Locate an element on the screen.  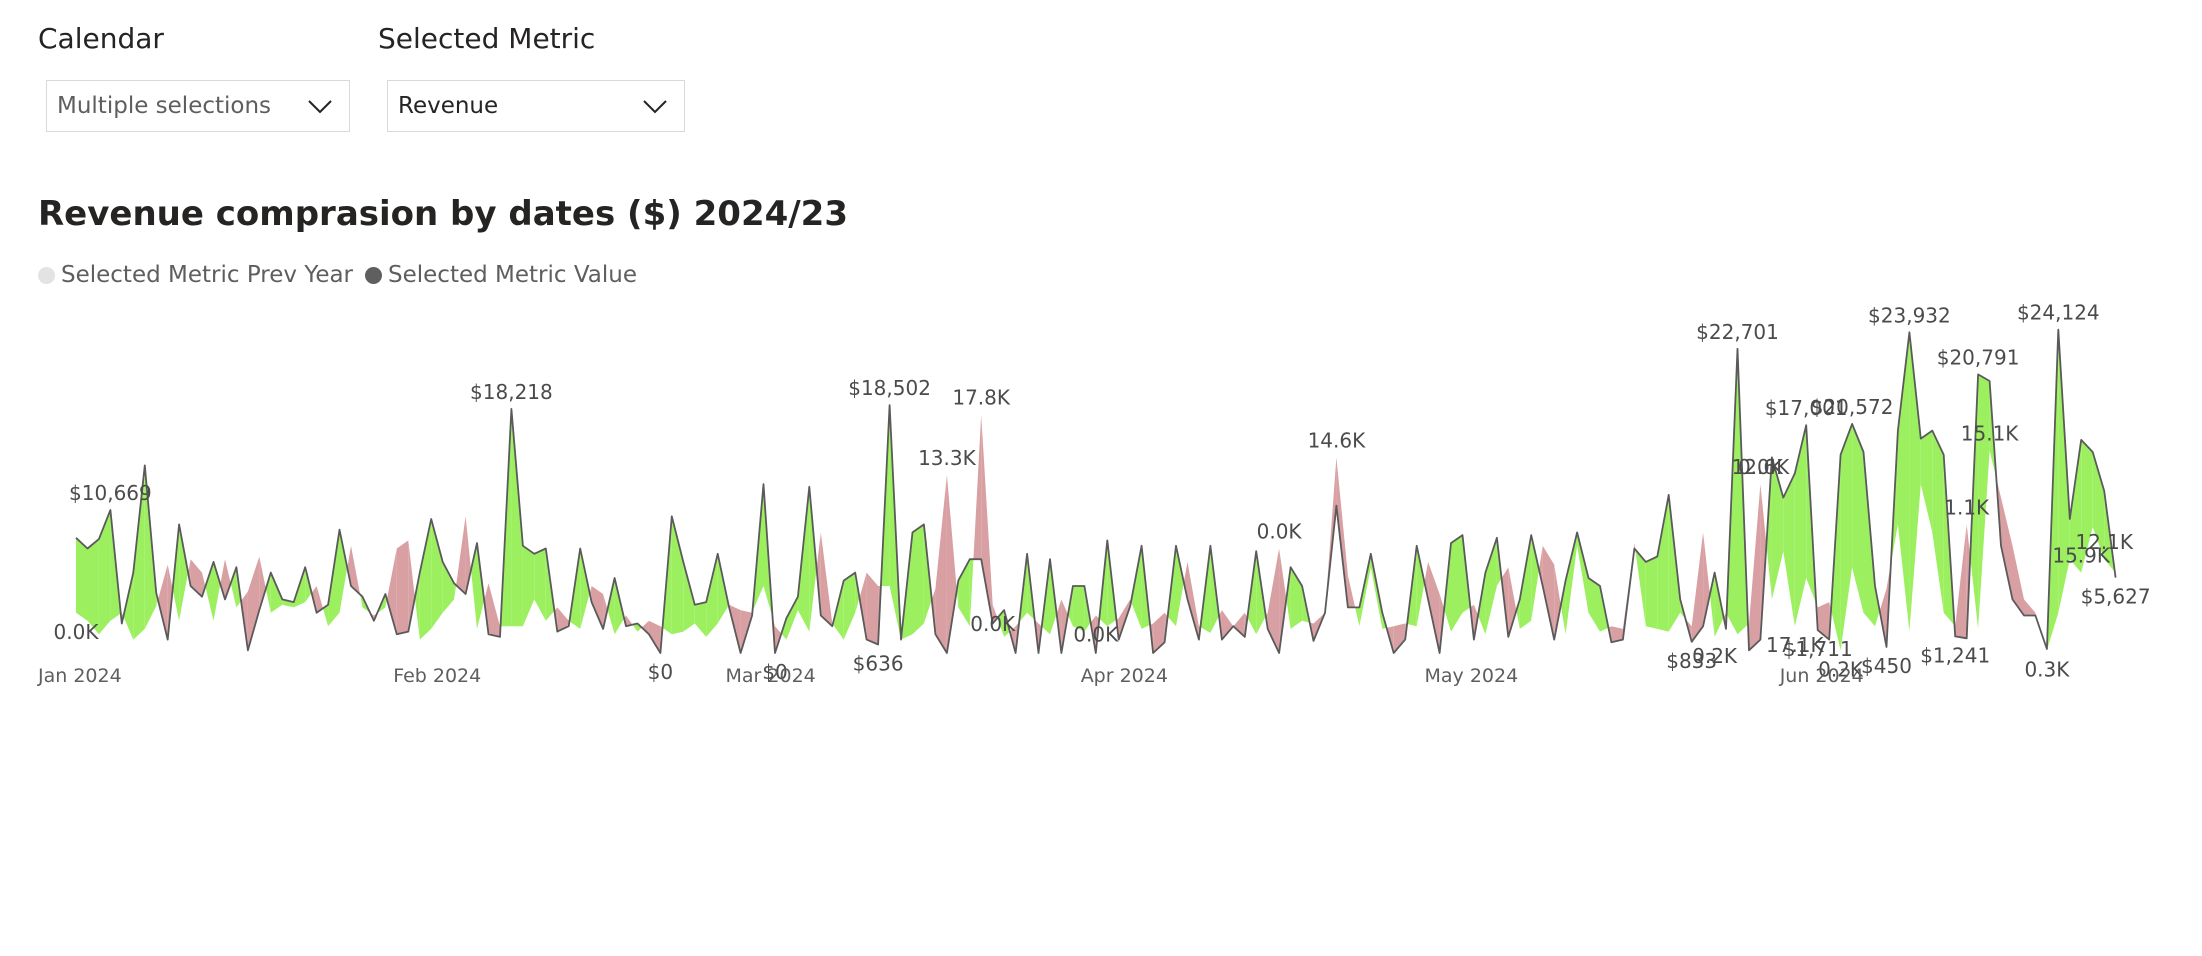
metric-dropdown-value: Revenue is located at coordinates (448, 106).